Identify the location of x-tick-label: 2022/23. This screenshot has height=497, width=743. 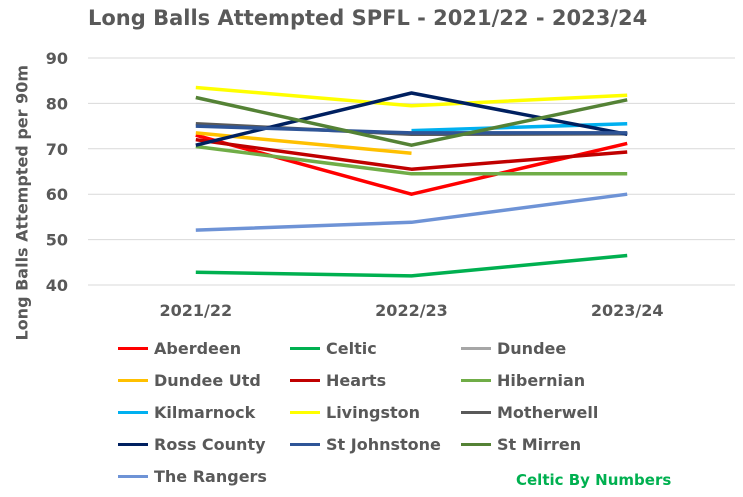
(411, 310).